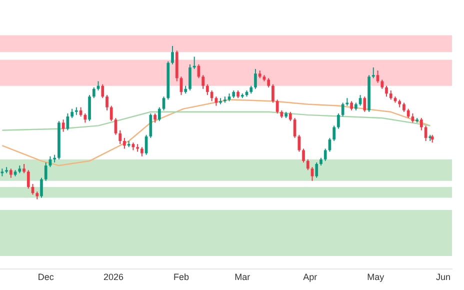 The image size is (464, 290). I want to click on x-tick-label: 2026, so click(114, 277).